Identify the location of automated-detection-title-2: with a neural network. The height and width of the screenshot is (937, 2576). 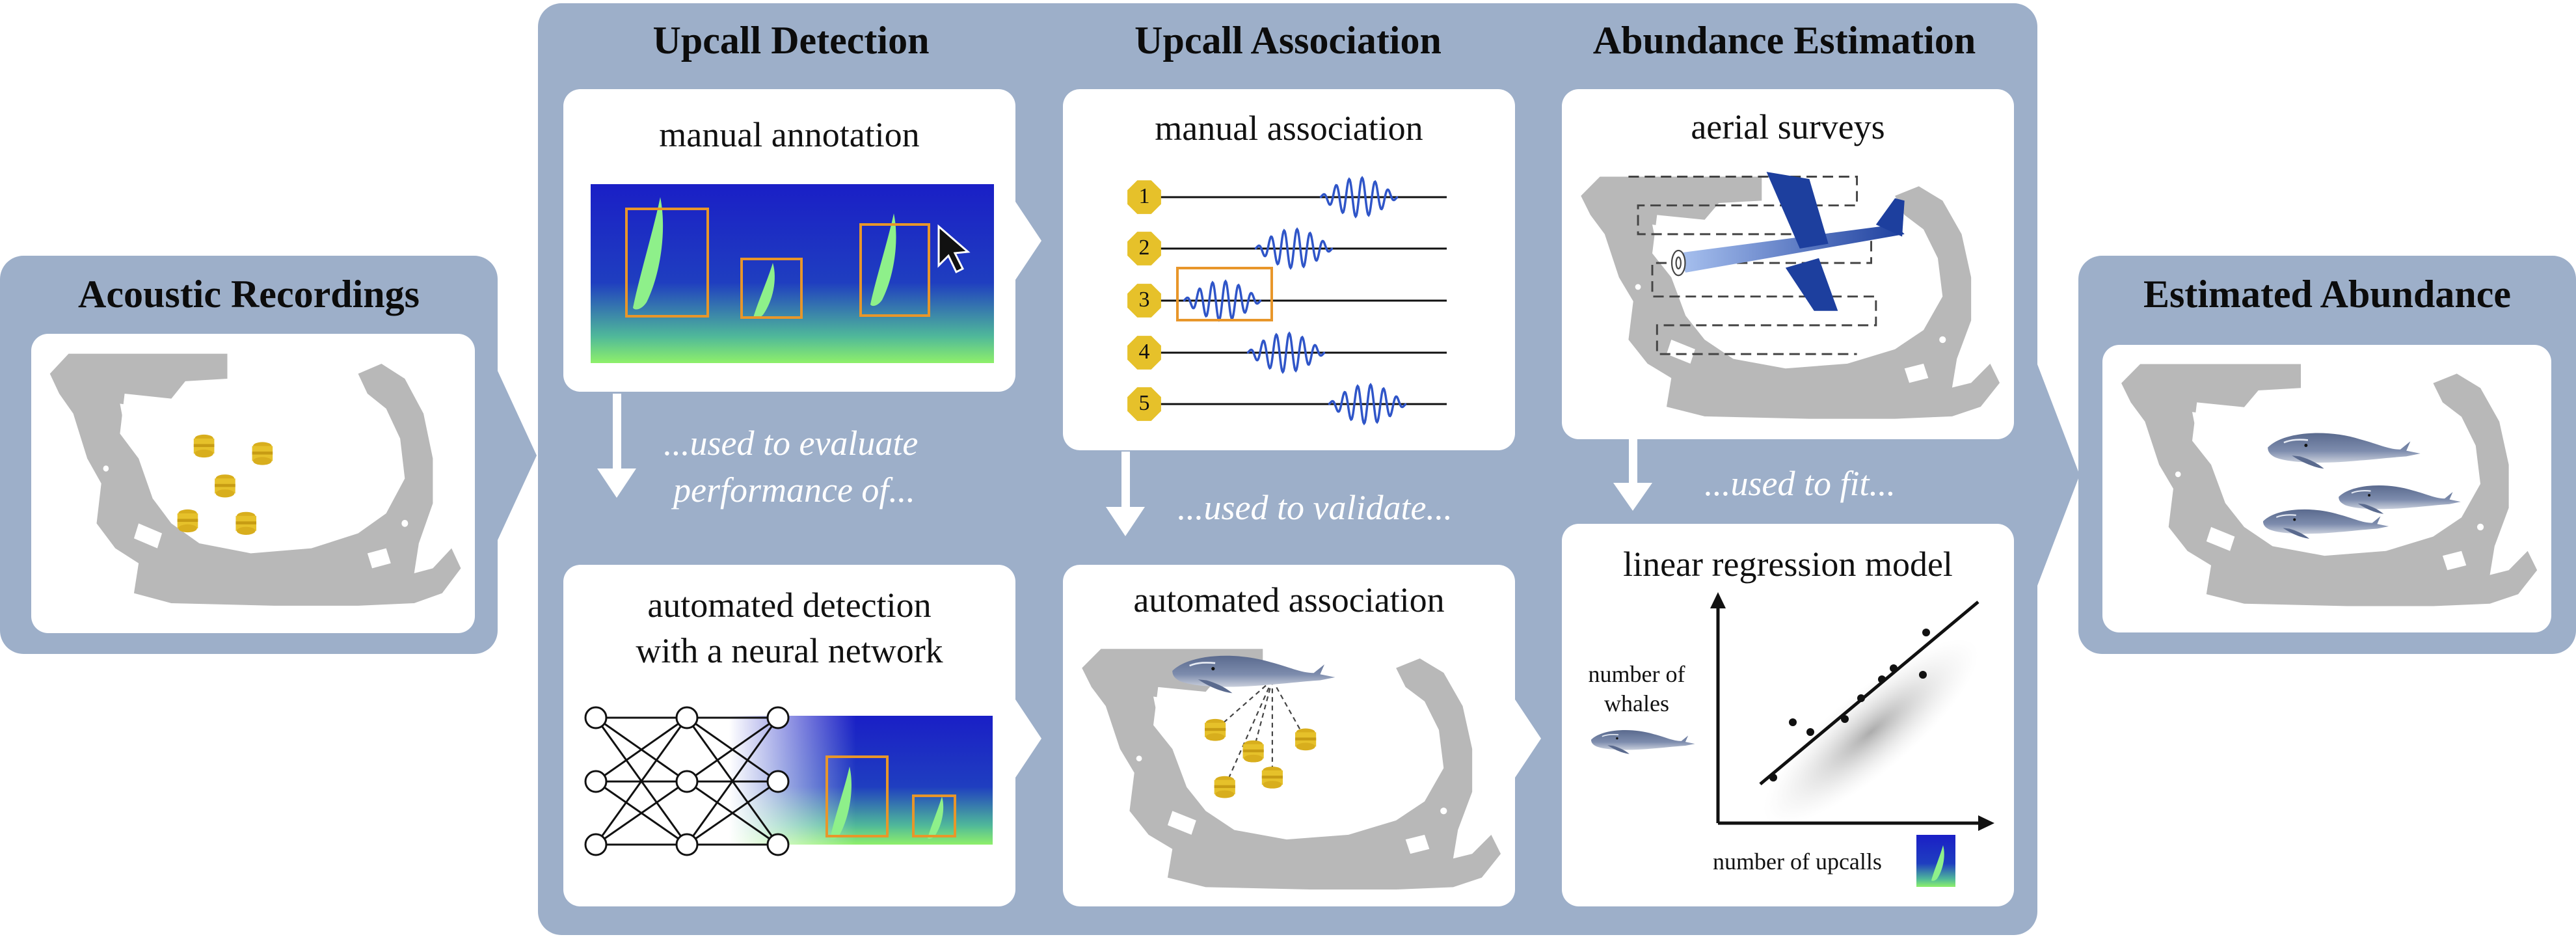
(789, 651).